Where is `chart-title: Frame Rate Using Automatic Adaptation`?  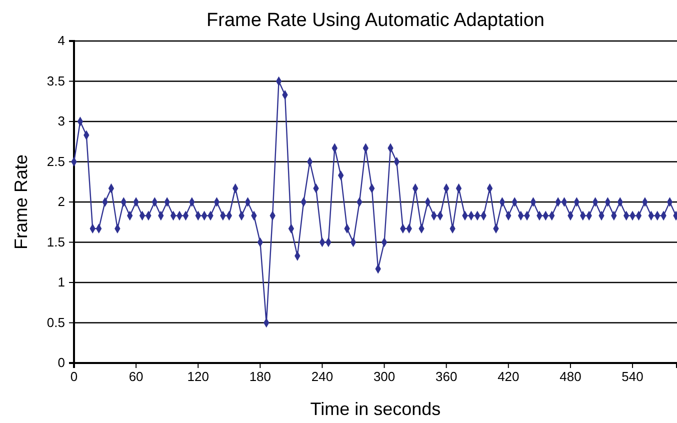 chart-title: Frame Rate Using Automatic Adaptation is located at coordinates (375, 20).